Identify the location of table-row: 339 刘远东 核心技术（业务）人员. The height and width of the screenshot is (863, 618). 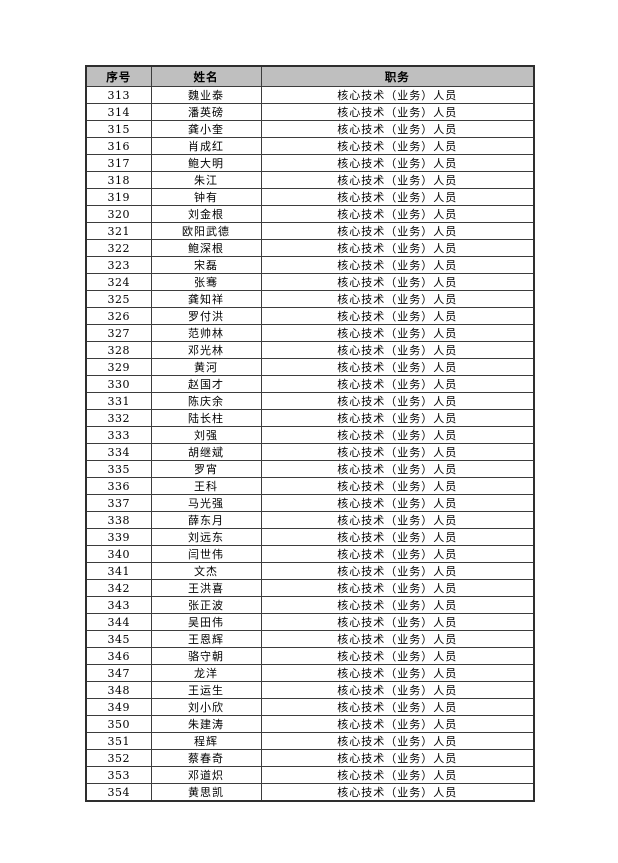
(310, 537).